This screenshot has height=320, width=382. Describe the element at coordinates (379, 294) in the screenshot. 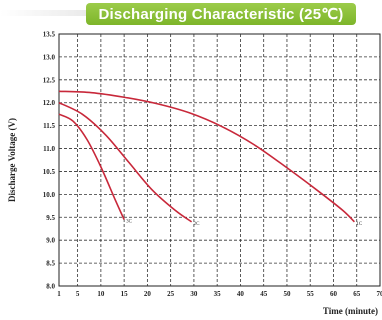

I see `x-tick-label: 70` at that location.